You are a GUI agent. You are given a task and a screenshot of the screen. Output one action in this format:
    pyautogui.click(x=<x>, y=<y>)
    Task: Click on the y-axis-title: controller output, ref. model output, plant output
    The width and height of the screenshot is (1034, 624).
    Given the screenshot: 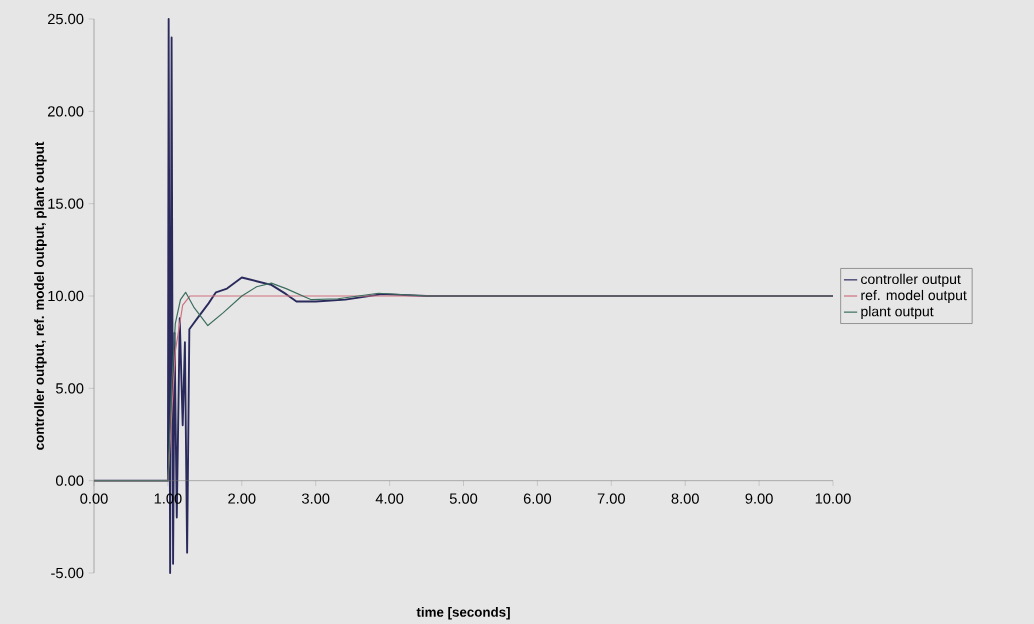 What is the action you would take?
    pyautogui.click(x=40, y=295)
    